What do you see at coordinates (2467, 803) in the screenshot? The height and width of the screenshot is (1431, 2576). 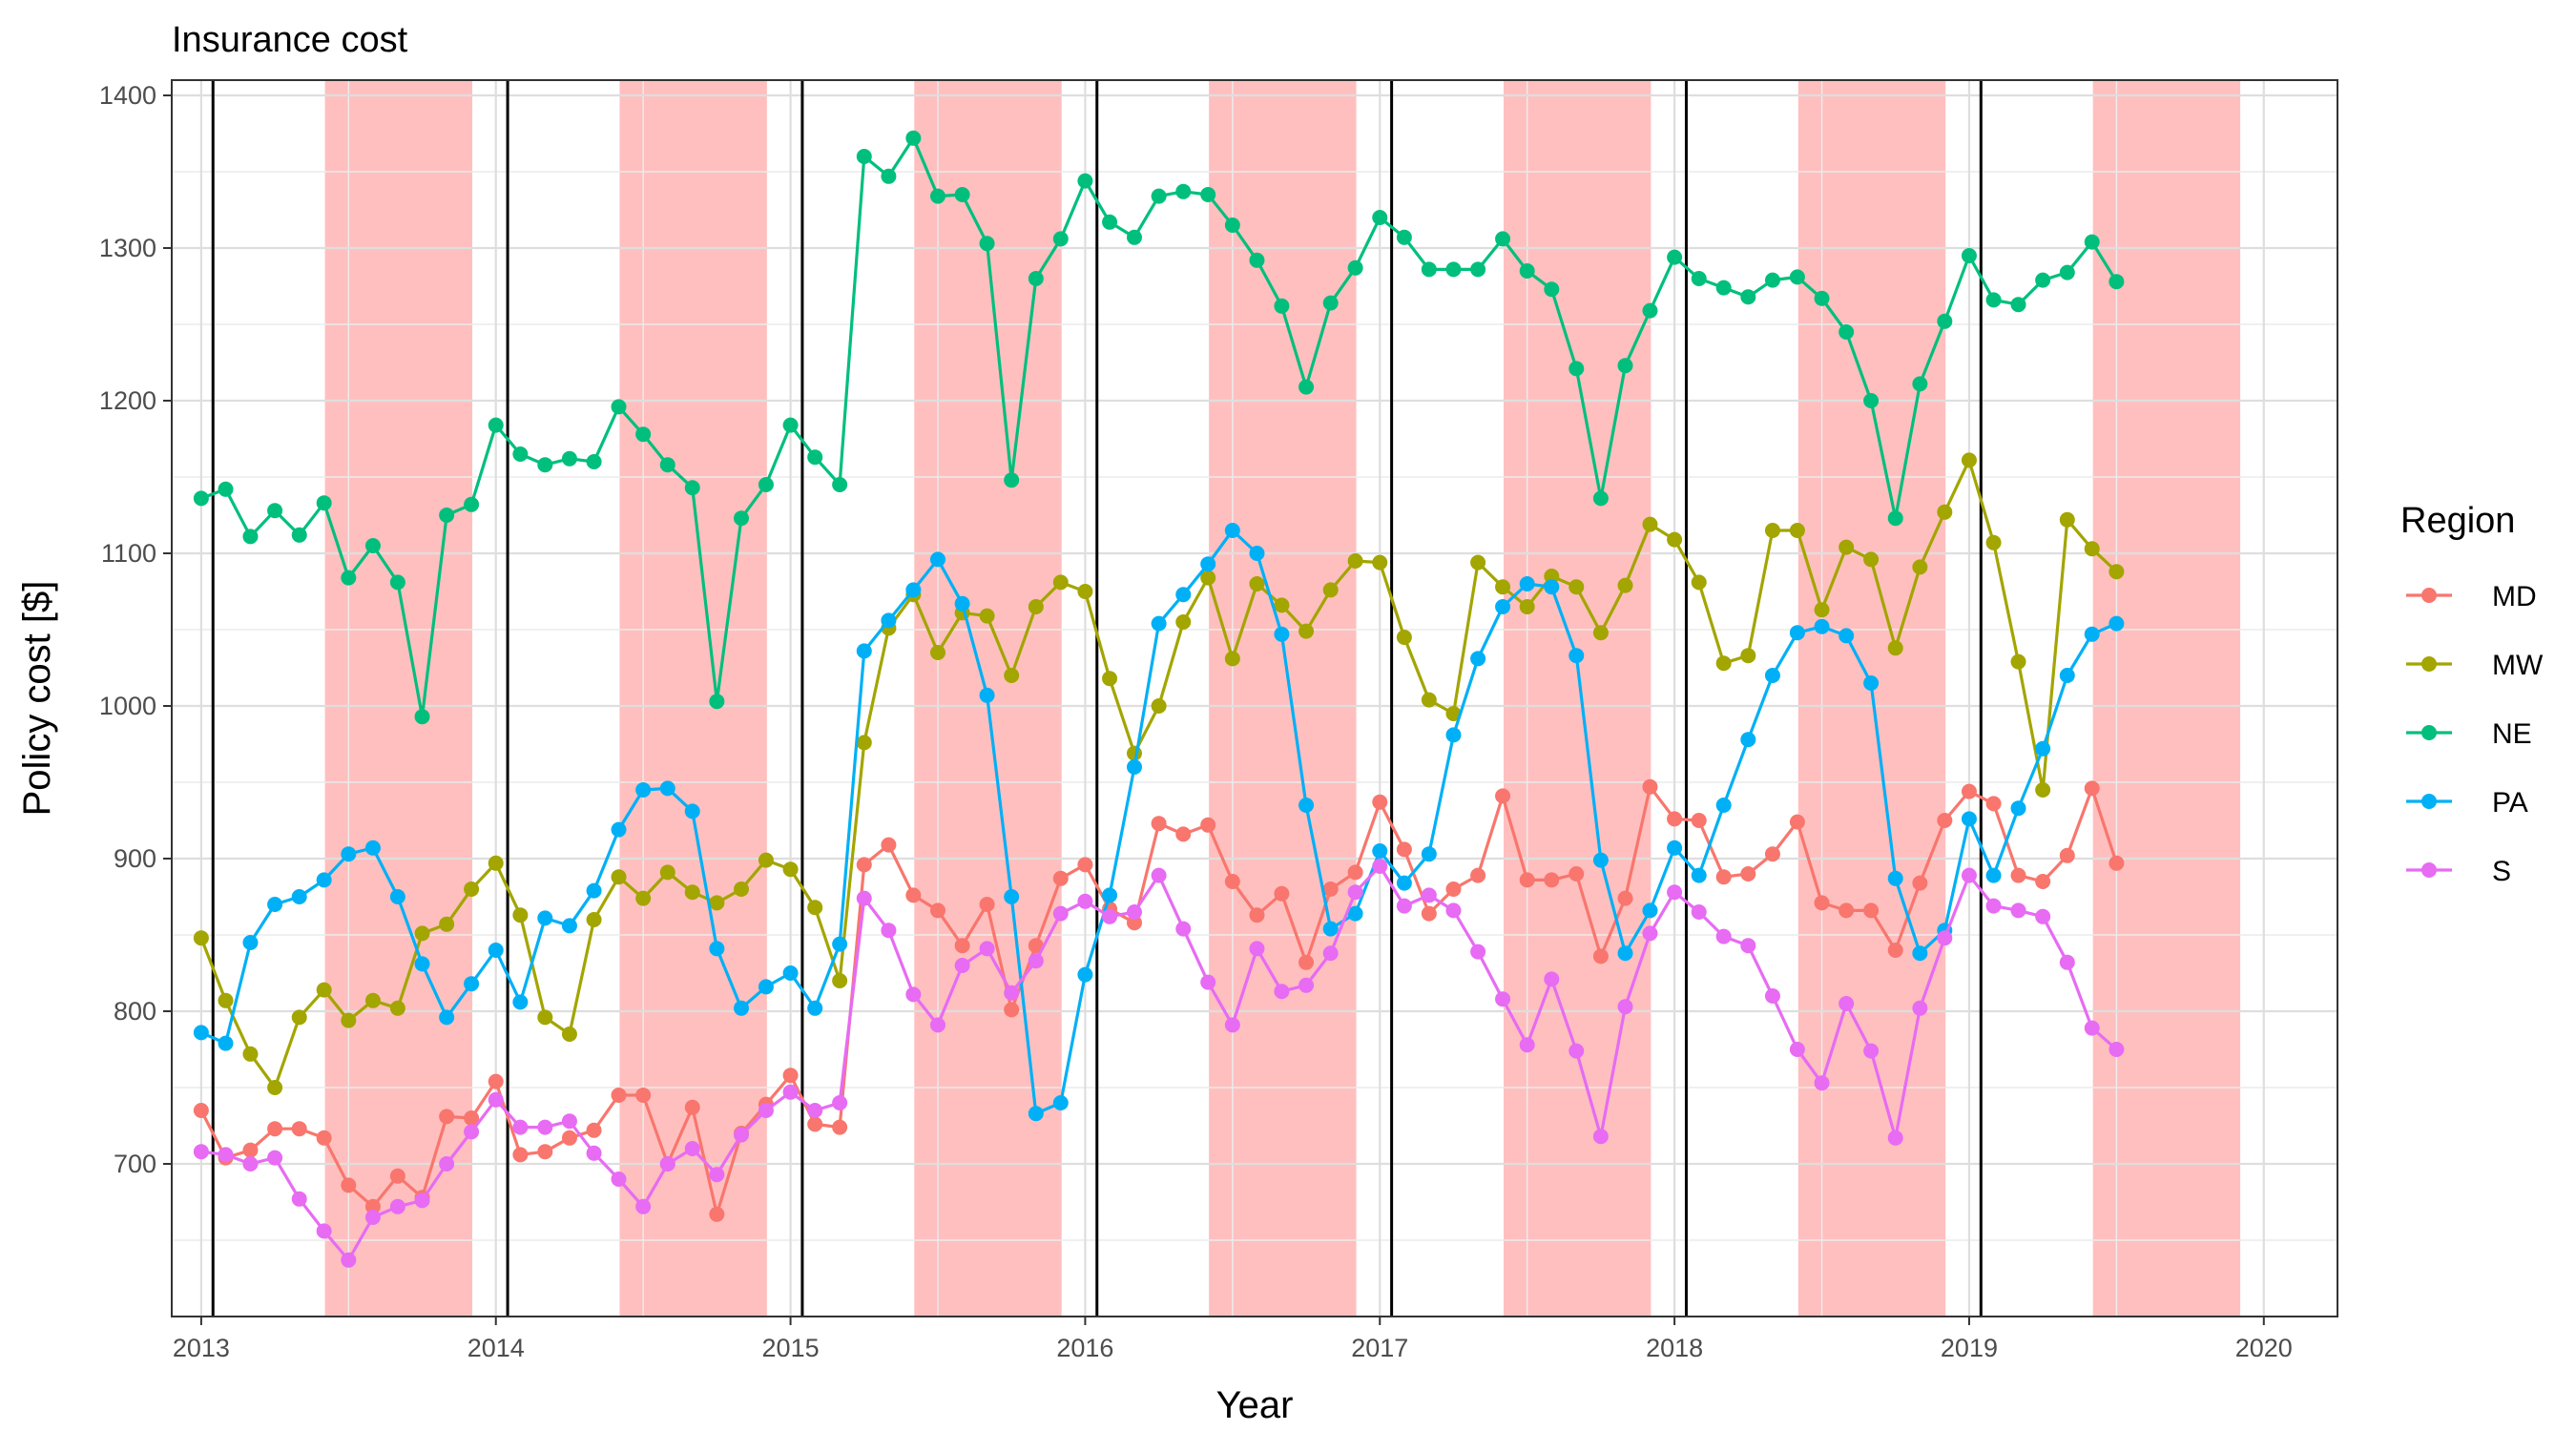 I see `legend-item-pa: PA` at bounding box center [2467, 803].